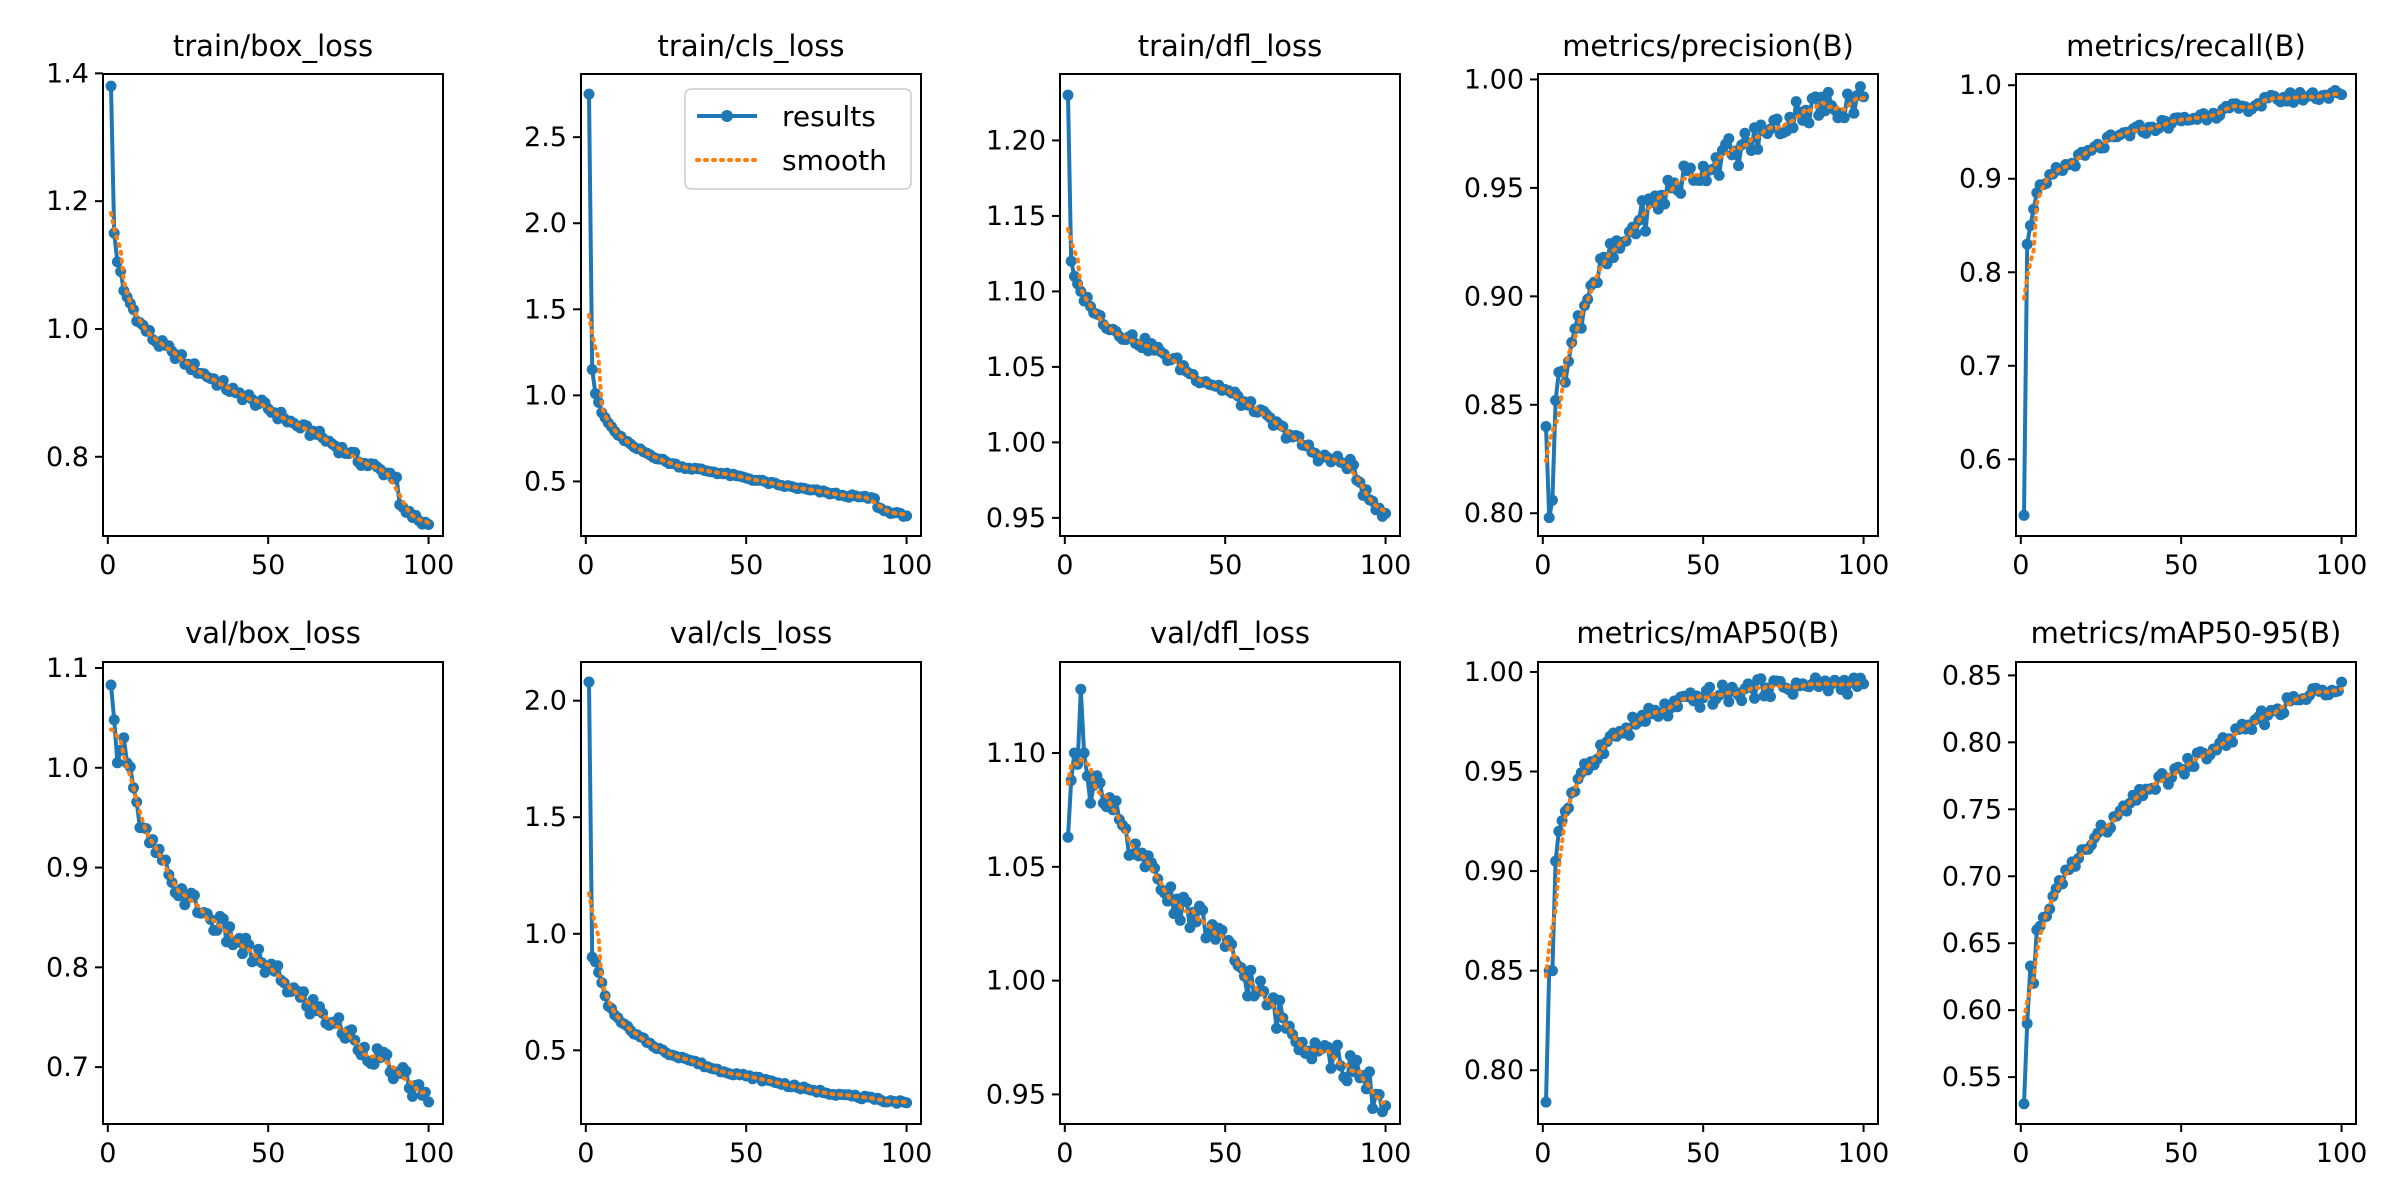  What do you see at coordinates (67, 1067) in the screenshot?
I see `y-tick-label: 0.7` at bounding box center [67, 1067].